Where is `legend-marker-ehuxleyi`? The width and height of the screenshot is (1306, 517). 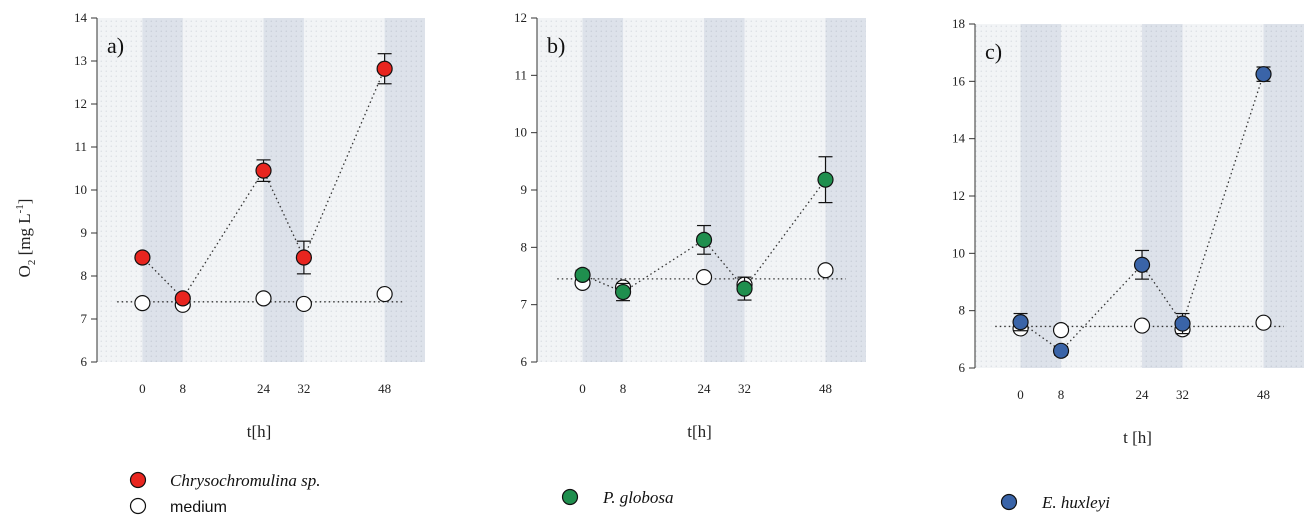
legend-marker-ehuxleyi is located at coordinates (1009, 502).